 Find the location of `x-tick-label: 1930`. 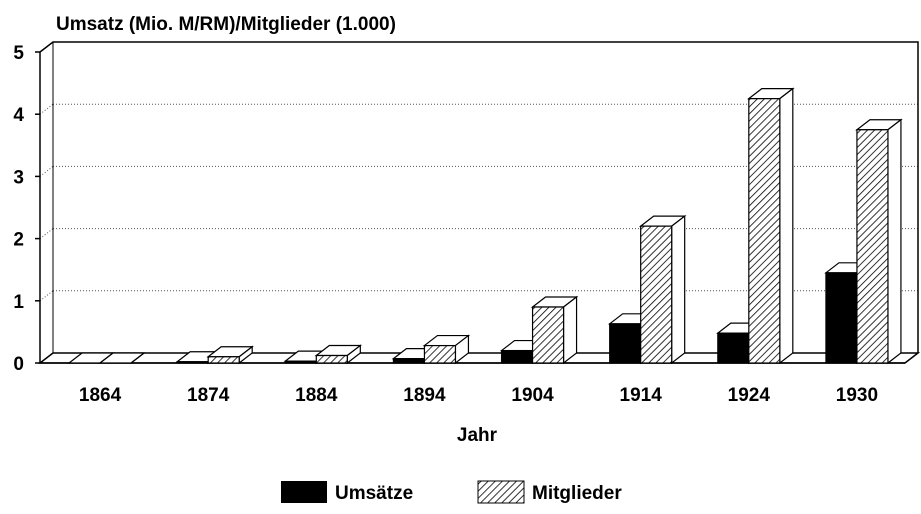

x-tick-label: 1930 is located at coordinates (857, 395).